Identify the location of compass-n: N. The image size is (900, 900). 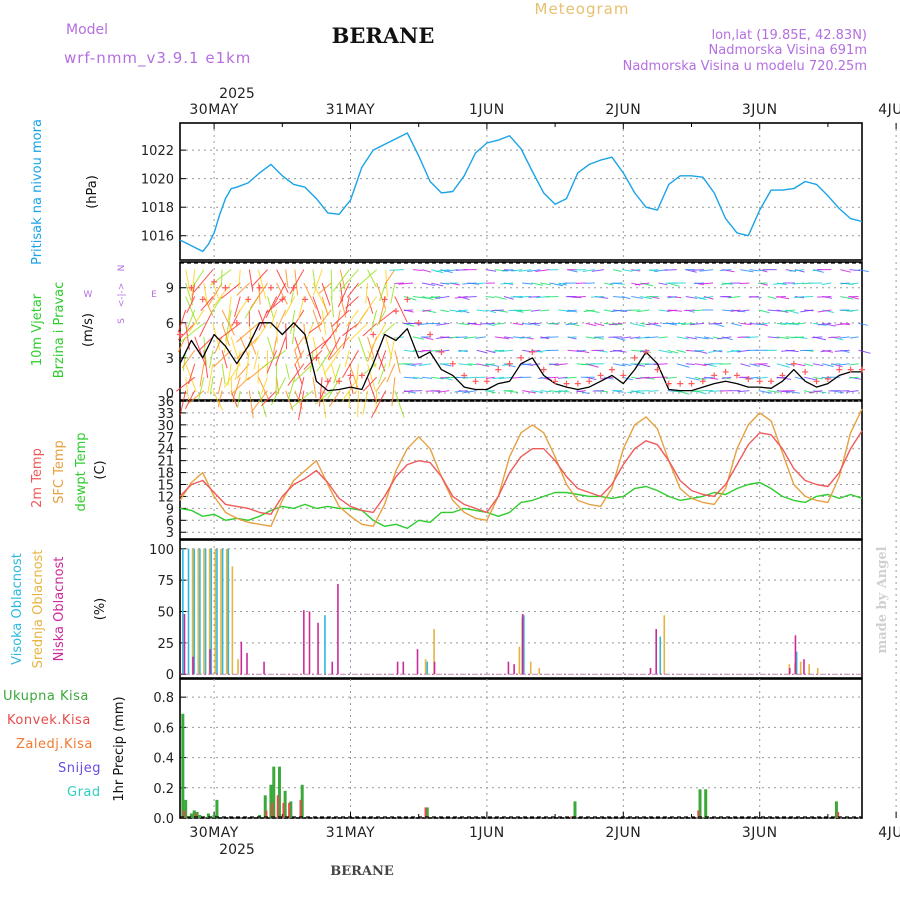
(122, 268).